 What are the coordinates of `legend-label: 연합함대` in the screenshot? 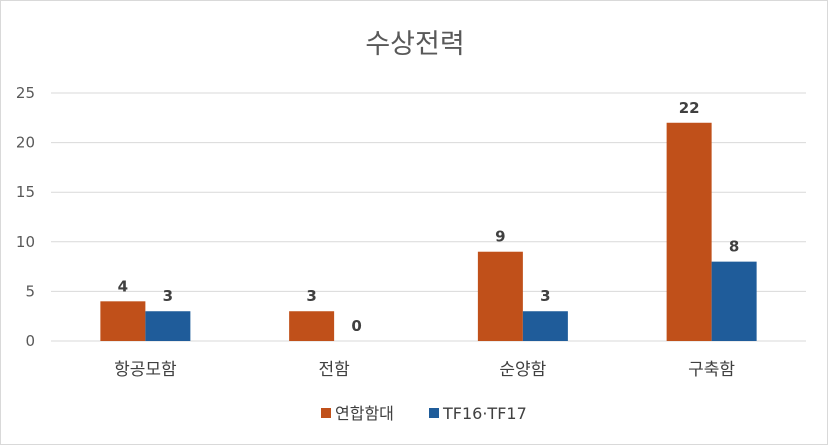 It's located at (364, 413).